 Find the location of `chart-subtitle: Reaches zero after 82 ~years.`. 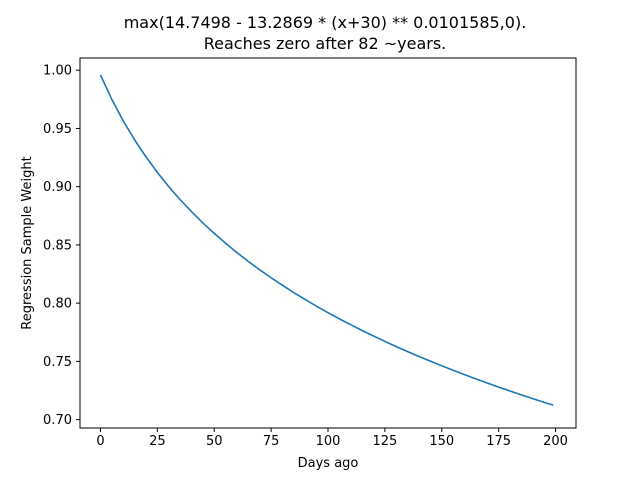

chart-subtitle: Reaches zero after 82 ~years. is located at coordinates (325, 43).